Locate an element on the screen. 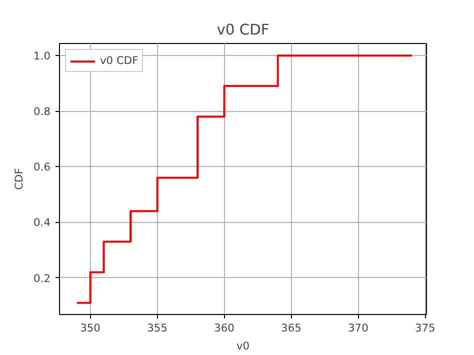 The image size is (474, 355). y-tick-label: 1.0 is located at coordinates (42, 55).